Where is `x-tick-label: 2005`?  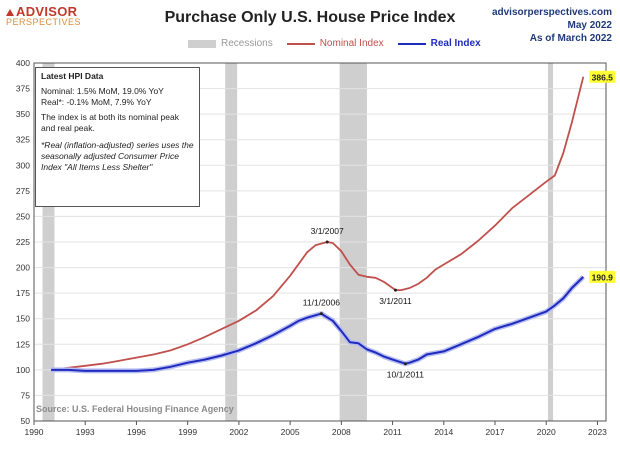 x-tick-label: 2005 is located at coordinates (290, 432).